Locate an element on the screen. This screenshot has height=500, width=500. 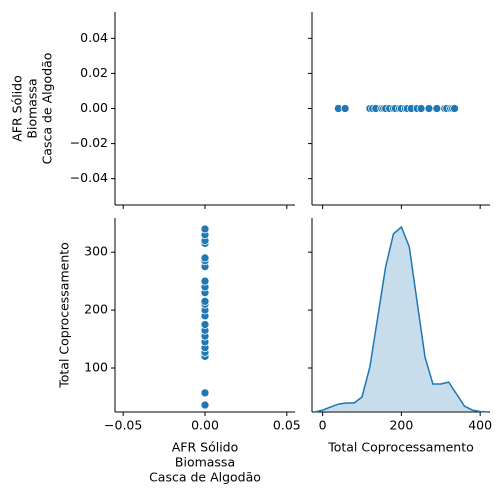
panel is located at coordinates (394, 123).